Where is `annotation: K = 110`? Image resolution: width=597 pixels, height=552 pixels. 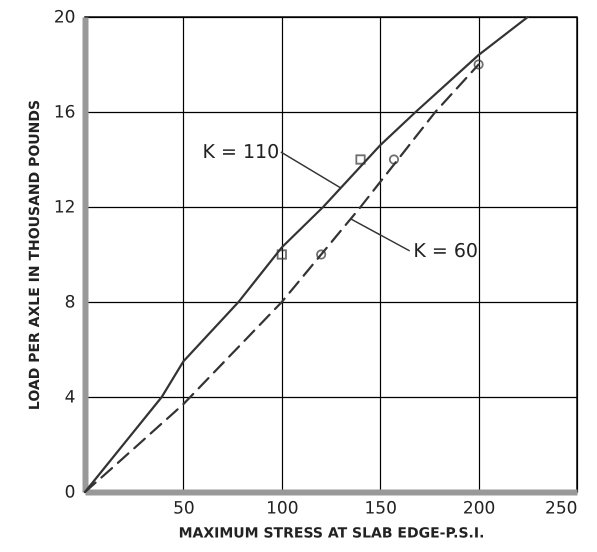
annotation: K = 110 is located at coordinates (241, 152).